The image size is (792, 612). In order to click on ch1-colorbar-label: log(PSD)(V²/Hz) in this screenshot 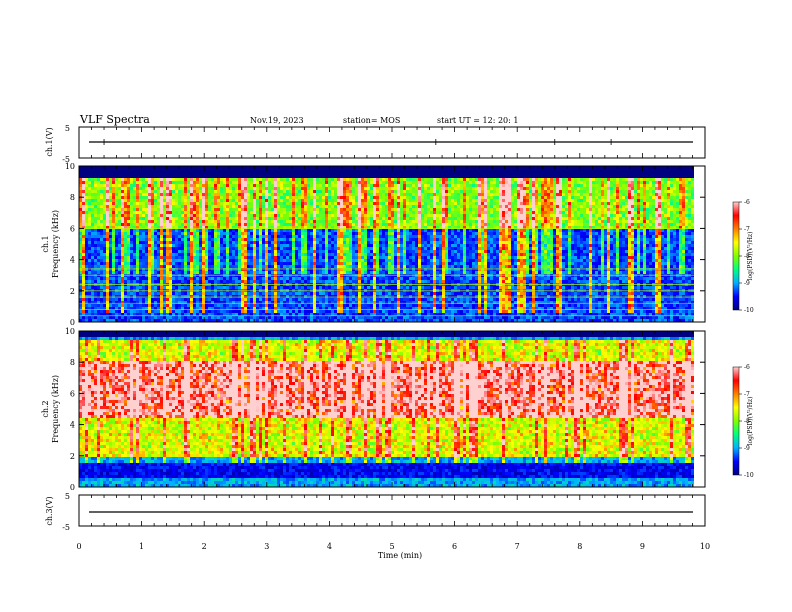, I will do `click(750, 256)`.